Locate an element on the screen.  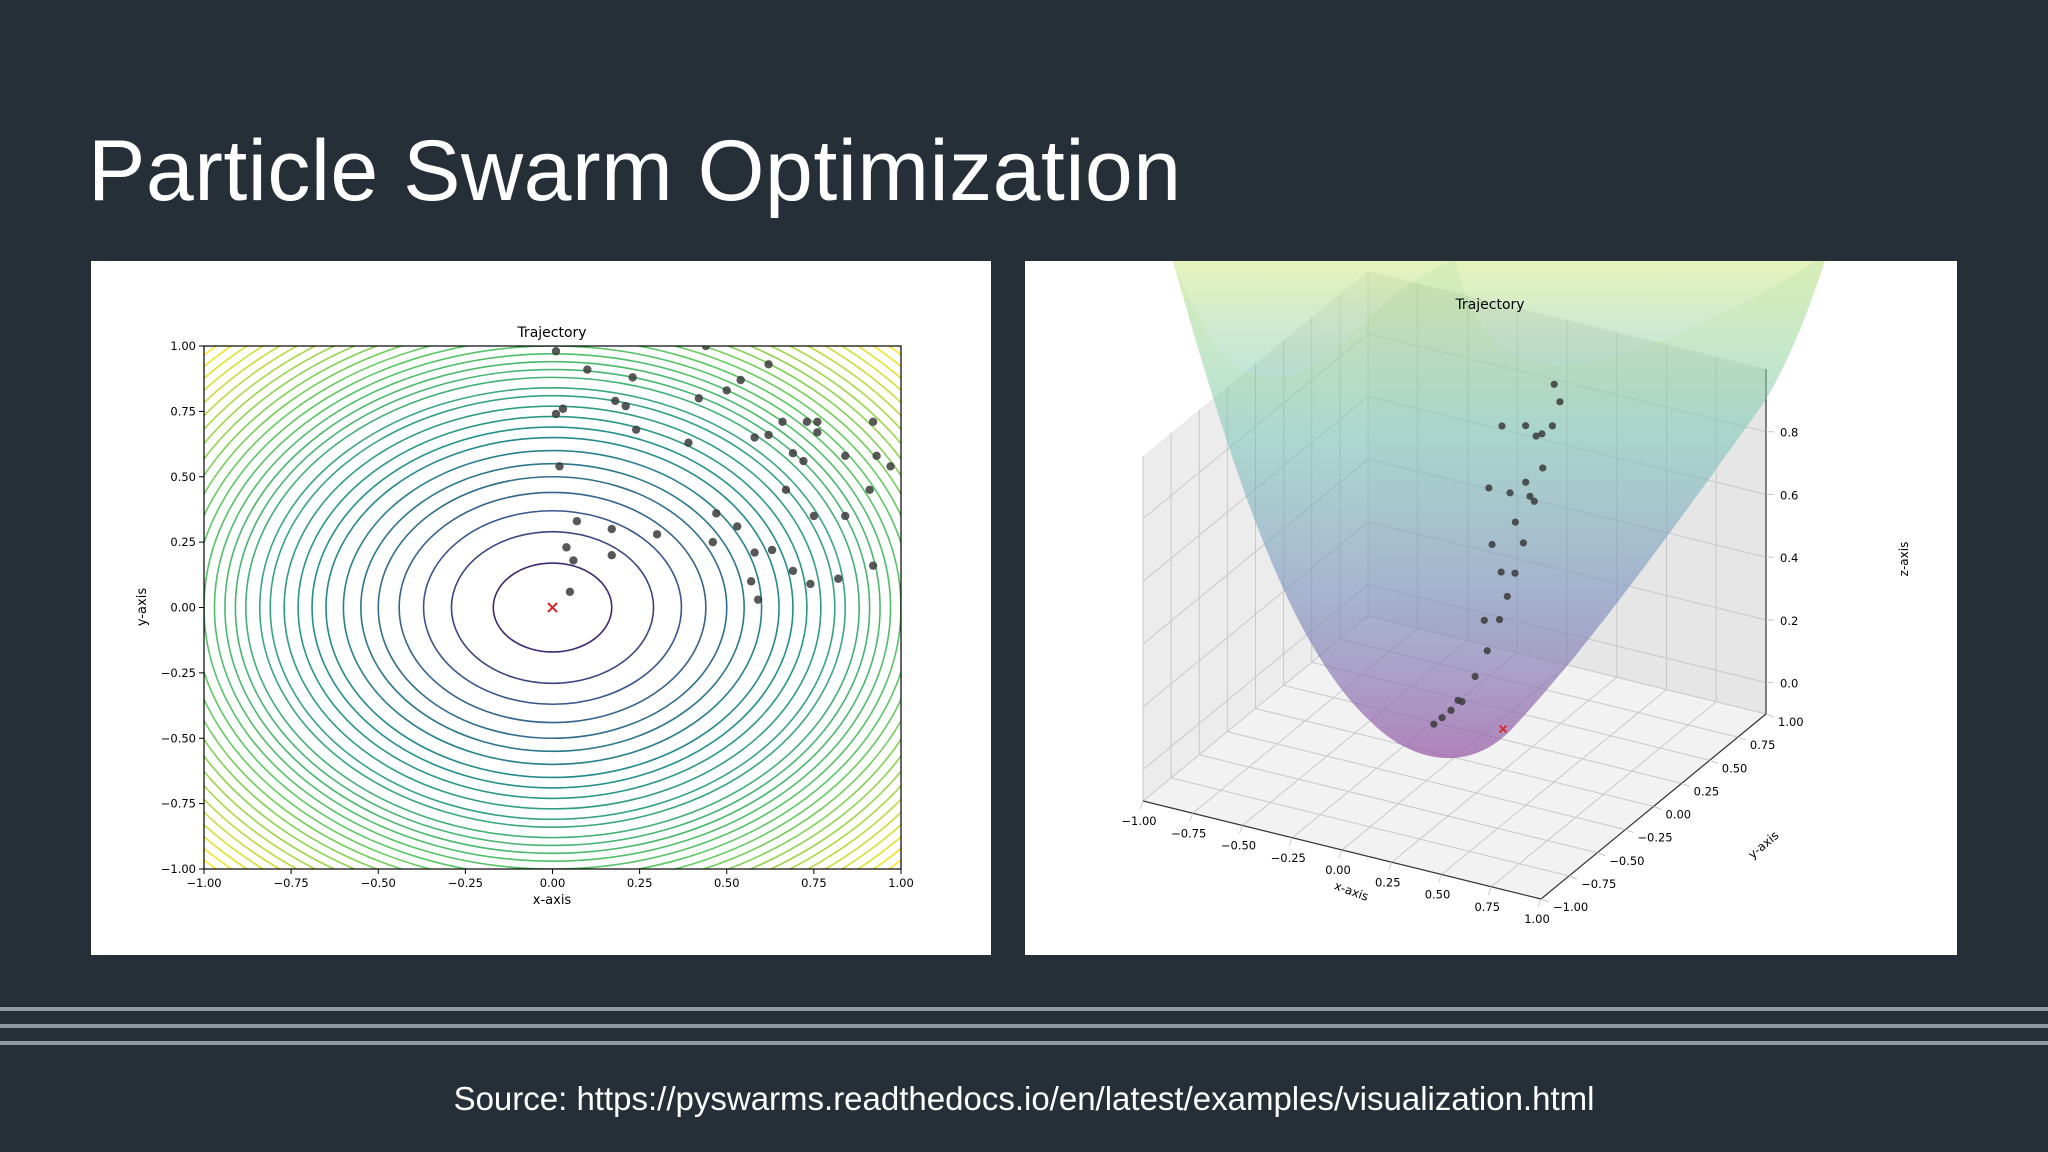
x-tick-label: 0.00 is located at coordinates (553, 883).